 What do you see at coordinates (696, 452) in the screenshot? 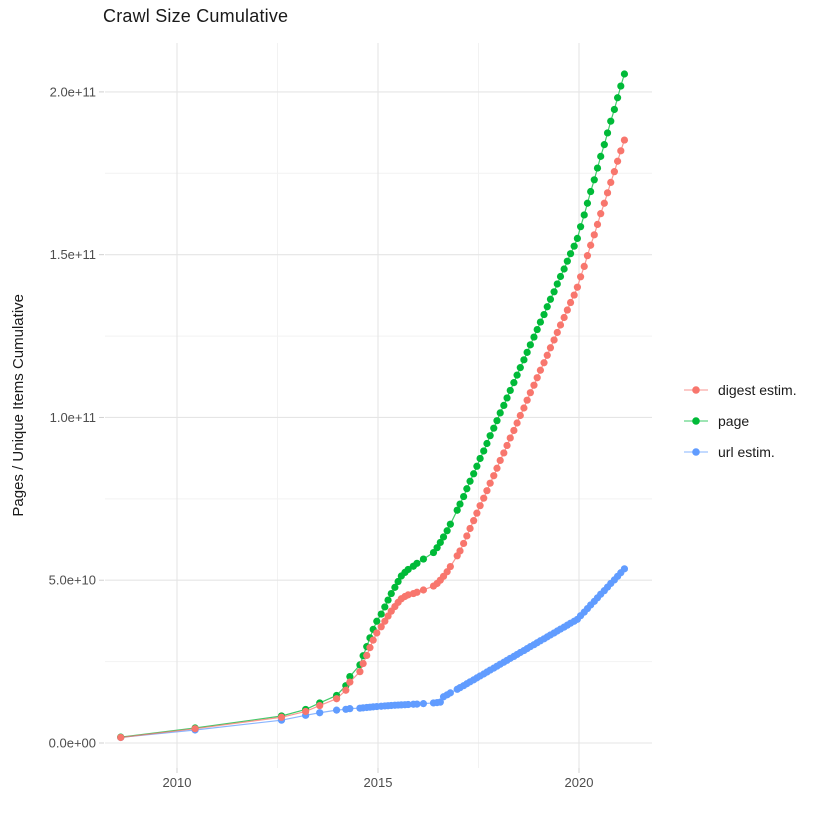
I see `legend-key-url-icon` at bounding box center [696, 452].